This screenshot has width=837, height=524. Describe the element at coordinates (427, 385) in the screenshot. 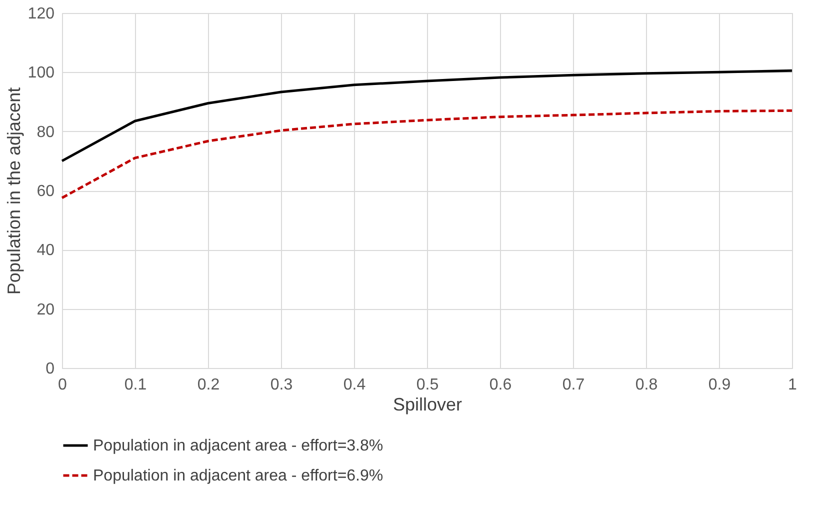

I see `x-tick-label: 0.5` at that location.